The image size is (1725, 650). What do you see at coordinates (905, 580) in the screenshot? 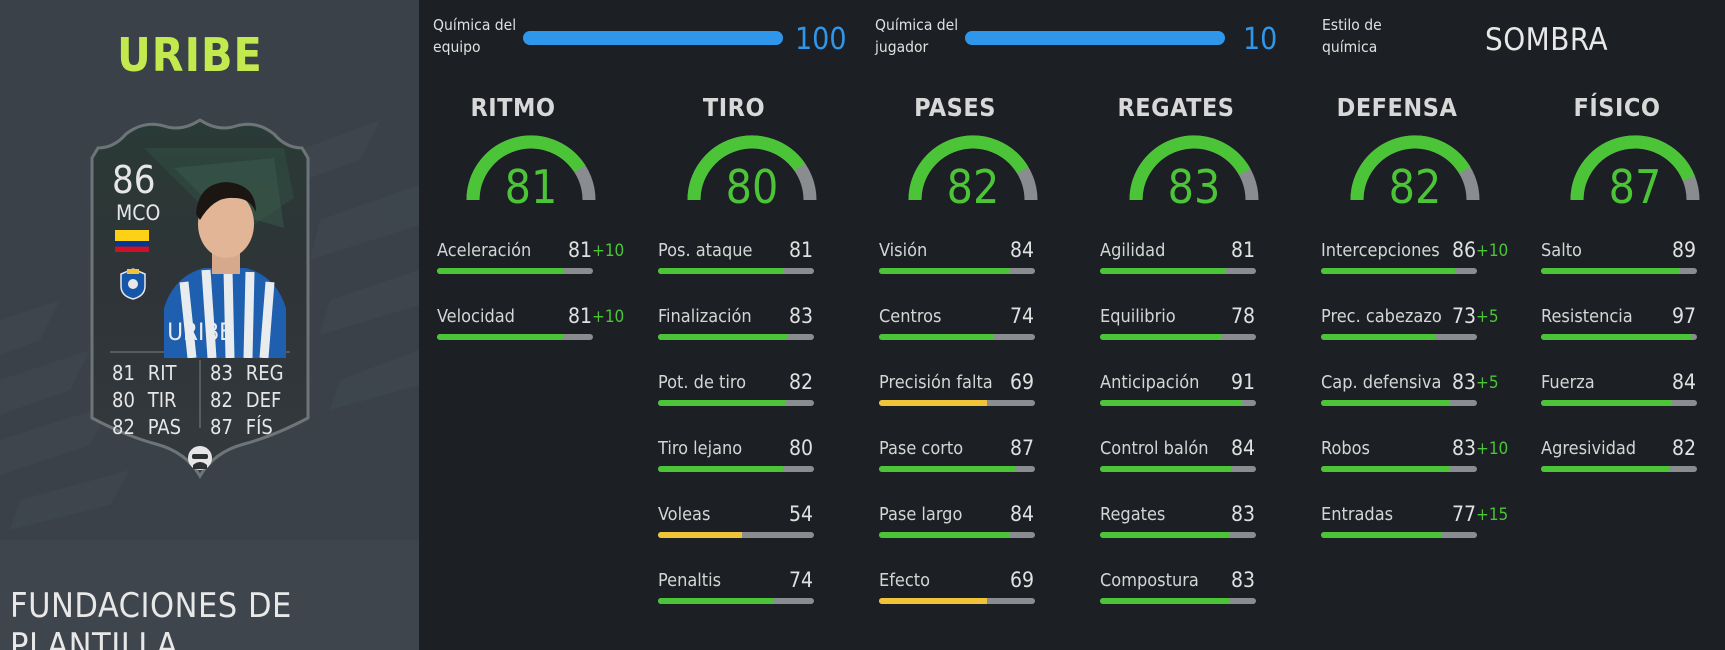
I see `attribute-label: Efecto` at bounding box center [905, 580].